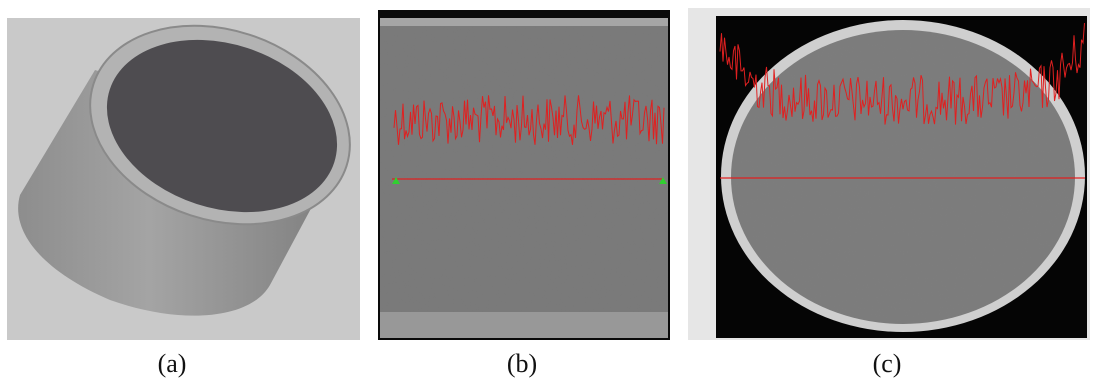  Describe the element at coordinates (172, 363) in the screenshot. I see `caption: (a)` at that location.